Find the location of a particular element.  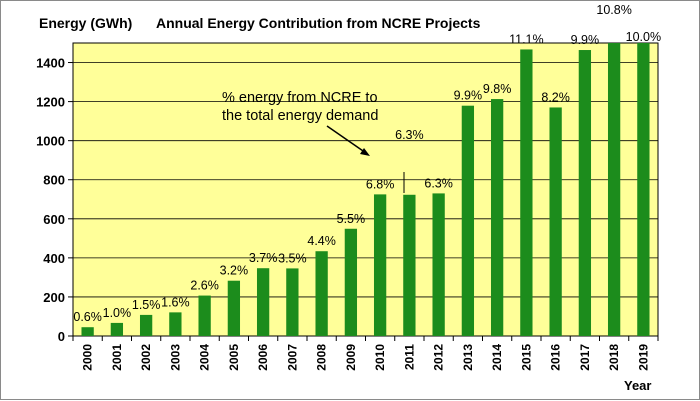

bar-2001 is located at coordinates (117, 329).